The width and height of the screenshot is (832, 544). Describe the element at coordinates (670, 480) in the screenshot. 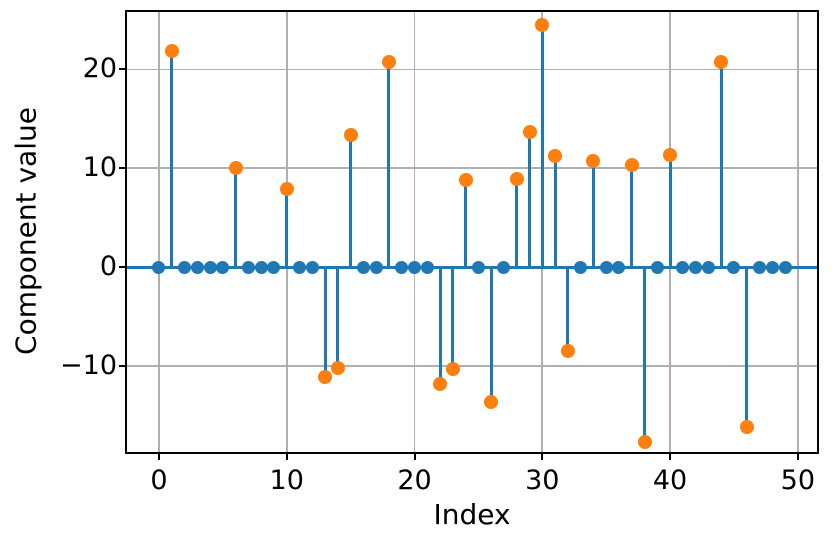

I see `x-tick-label: 40` at that location.